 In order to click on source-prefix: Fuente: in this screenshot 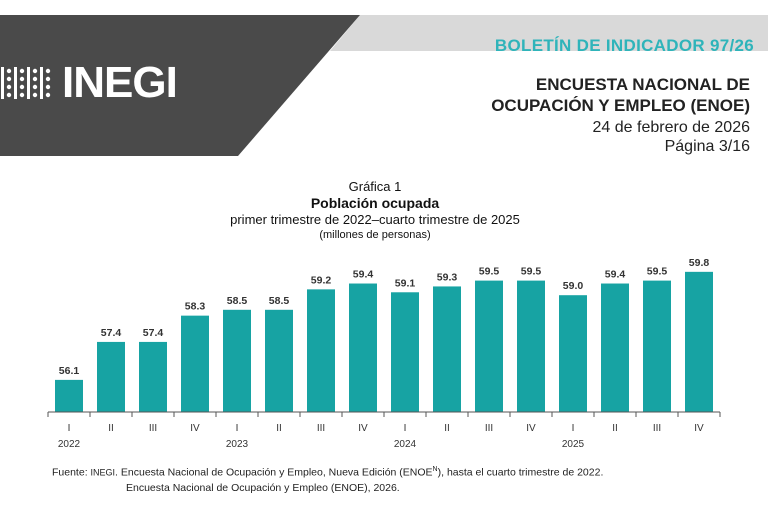, I will do `click(71, 472)`.